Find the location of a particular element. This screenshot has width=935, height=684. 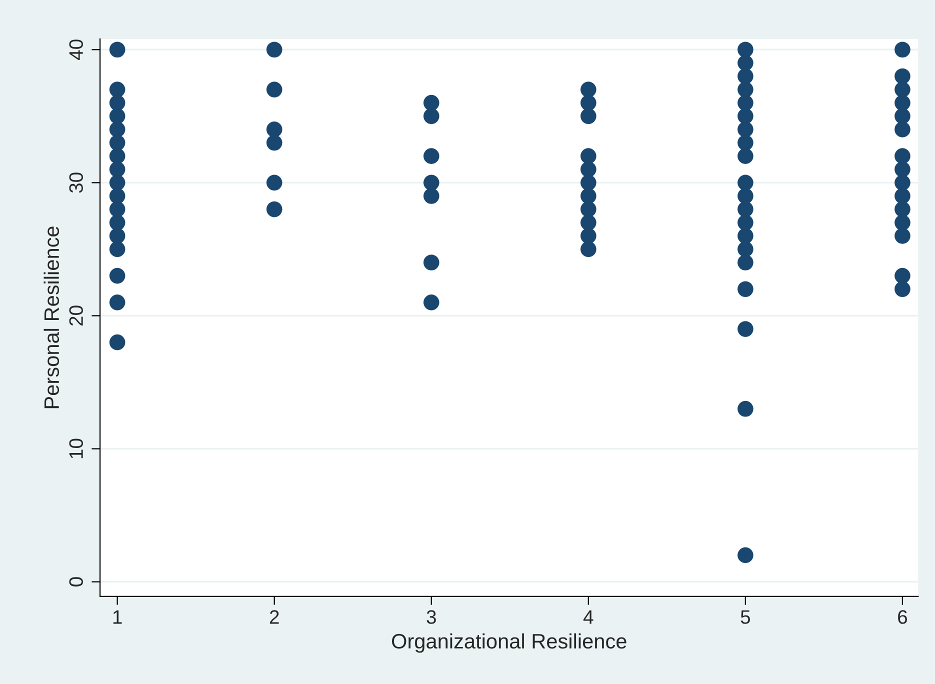

y-tick-label: 40 is located at coordinates (76, 50).